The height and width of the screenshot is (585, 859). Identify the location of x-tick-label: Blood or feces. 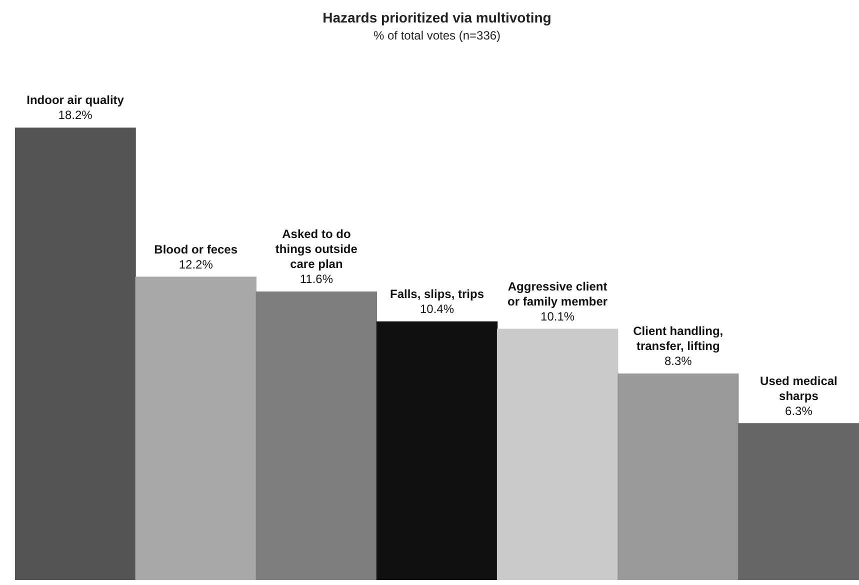
(196, 249).